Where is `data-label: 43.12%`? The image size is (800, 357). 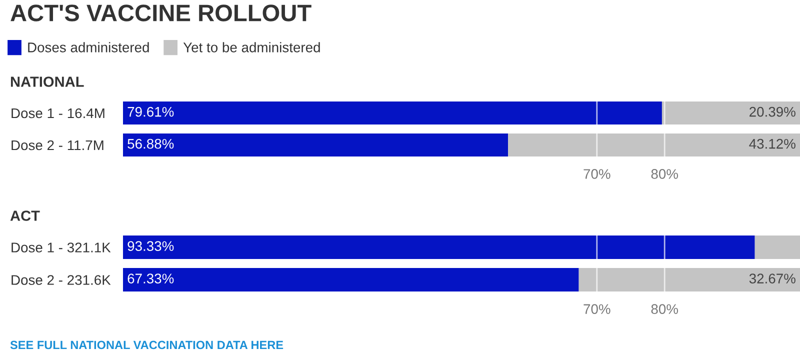
data-label: 43.12% is located at coordinates (772, 143).